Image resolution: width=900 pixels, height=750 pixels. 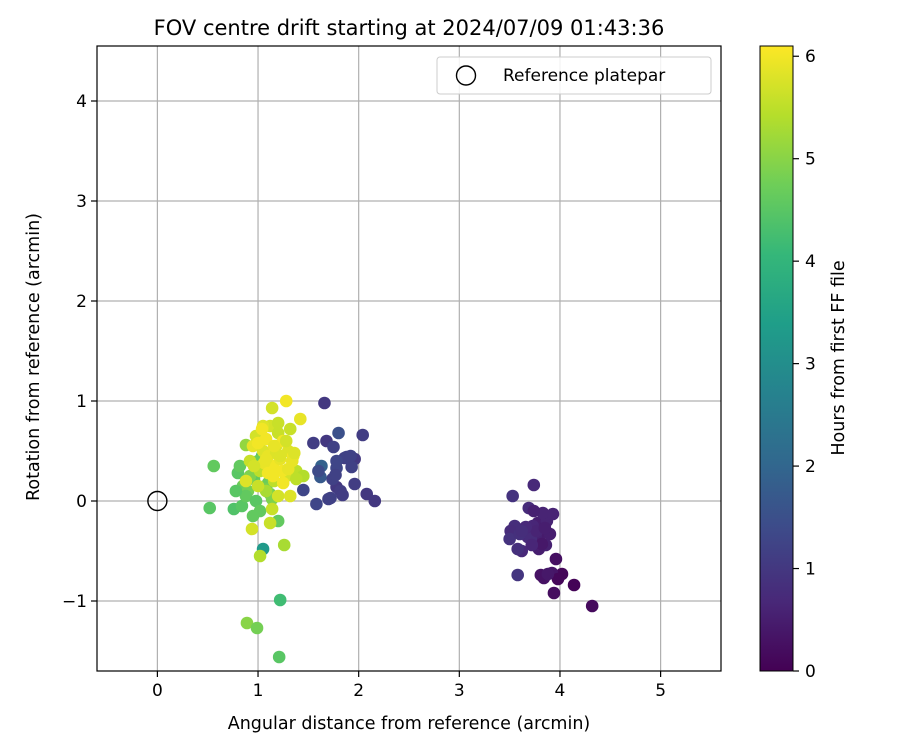 What do you see at coordinates (81, 202) in the screenshot?
I see `y-tick-label: 3` at bounding box center [81, 202].